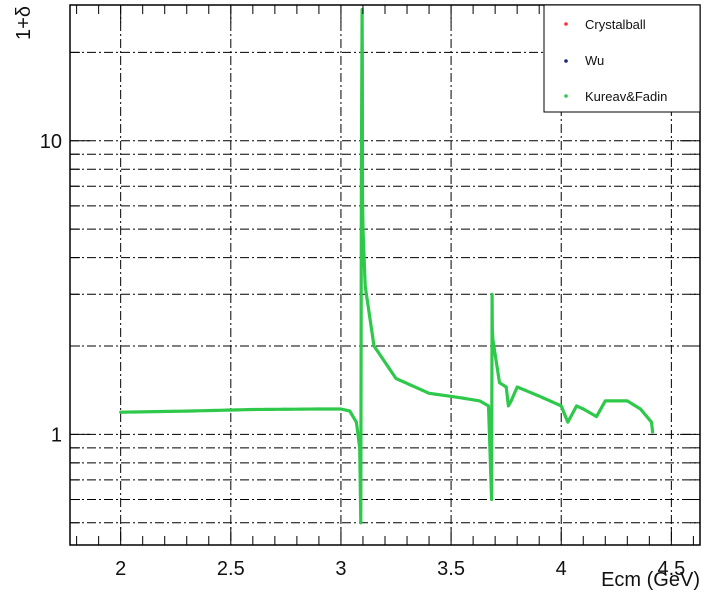 The width and height of the screenshot is (704, 594). Describe the element at coordinates (24, 23) in the screenshot. I see `y-axis-title: 1+δ` at that location.